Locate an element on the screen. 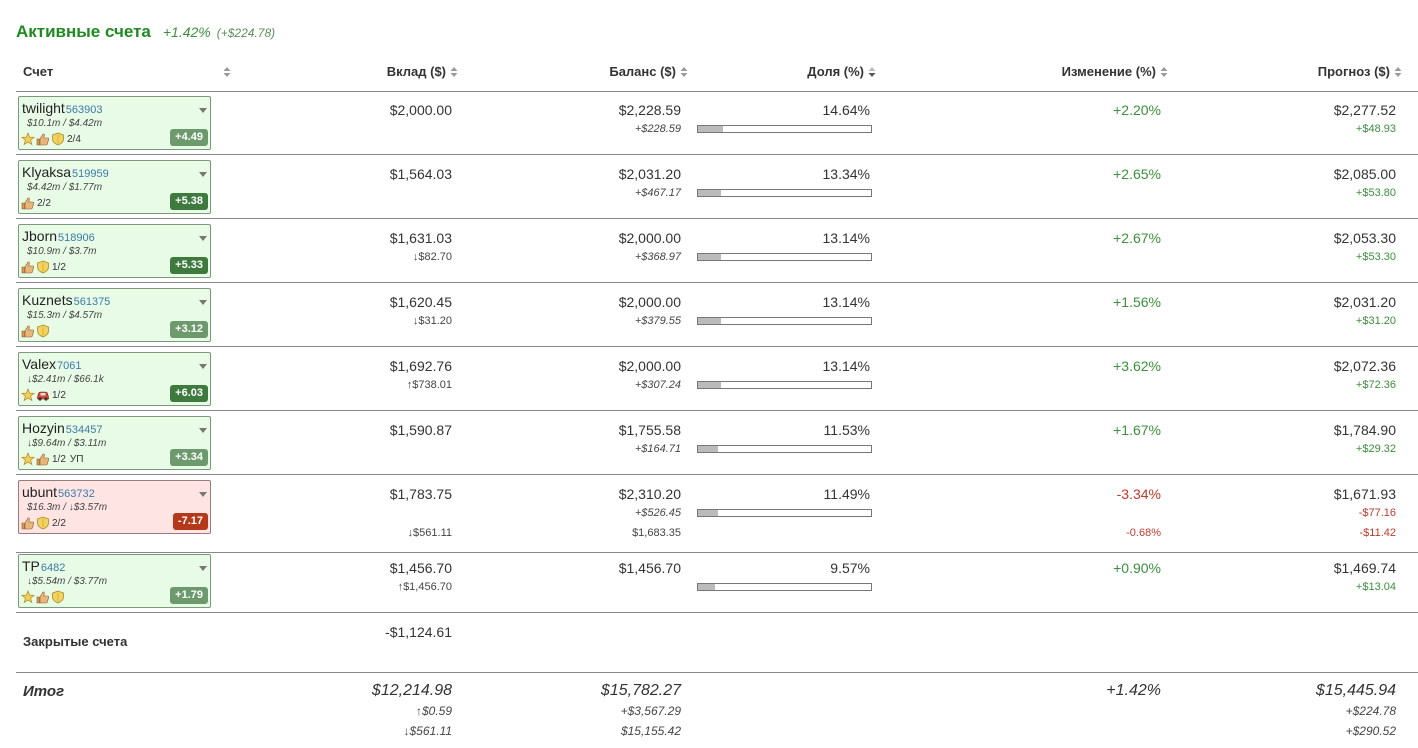  account-name: TP is located at coordinates (31, 566).